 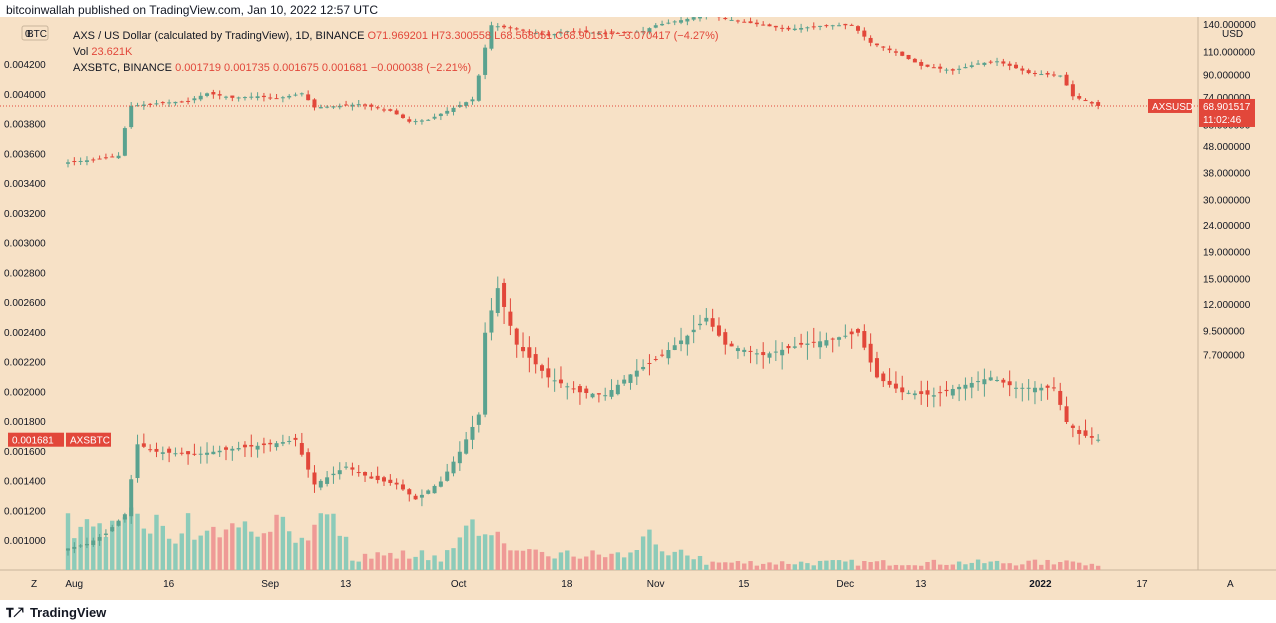 I want to click on left-axis-tick: 0.001000, so click(x=25, y=541).